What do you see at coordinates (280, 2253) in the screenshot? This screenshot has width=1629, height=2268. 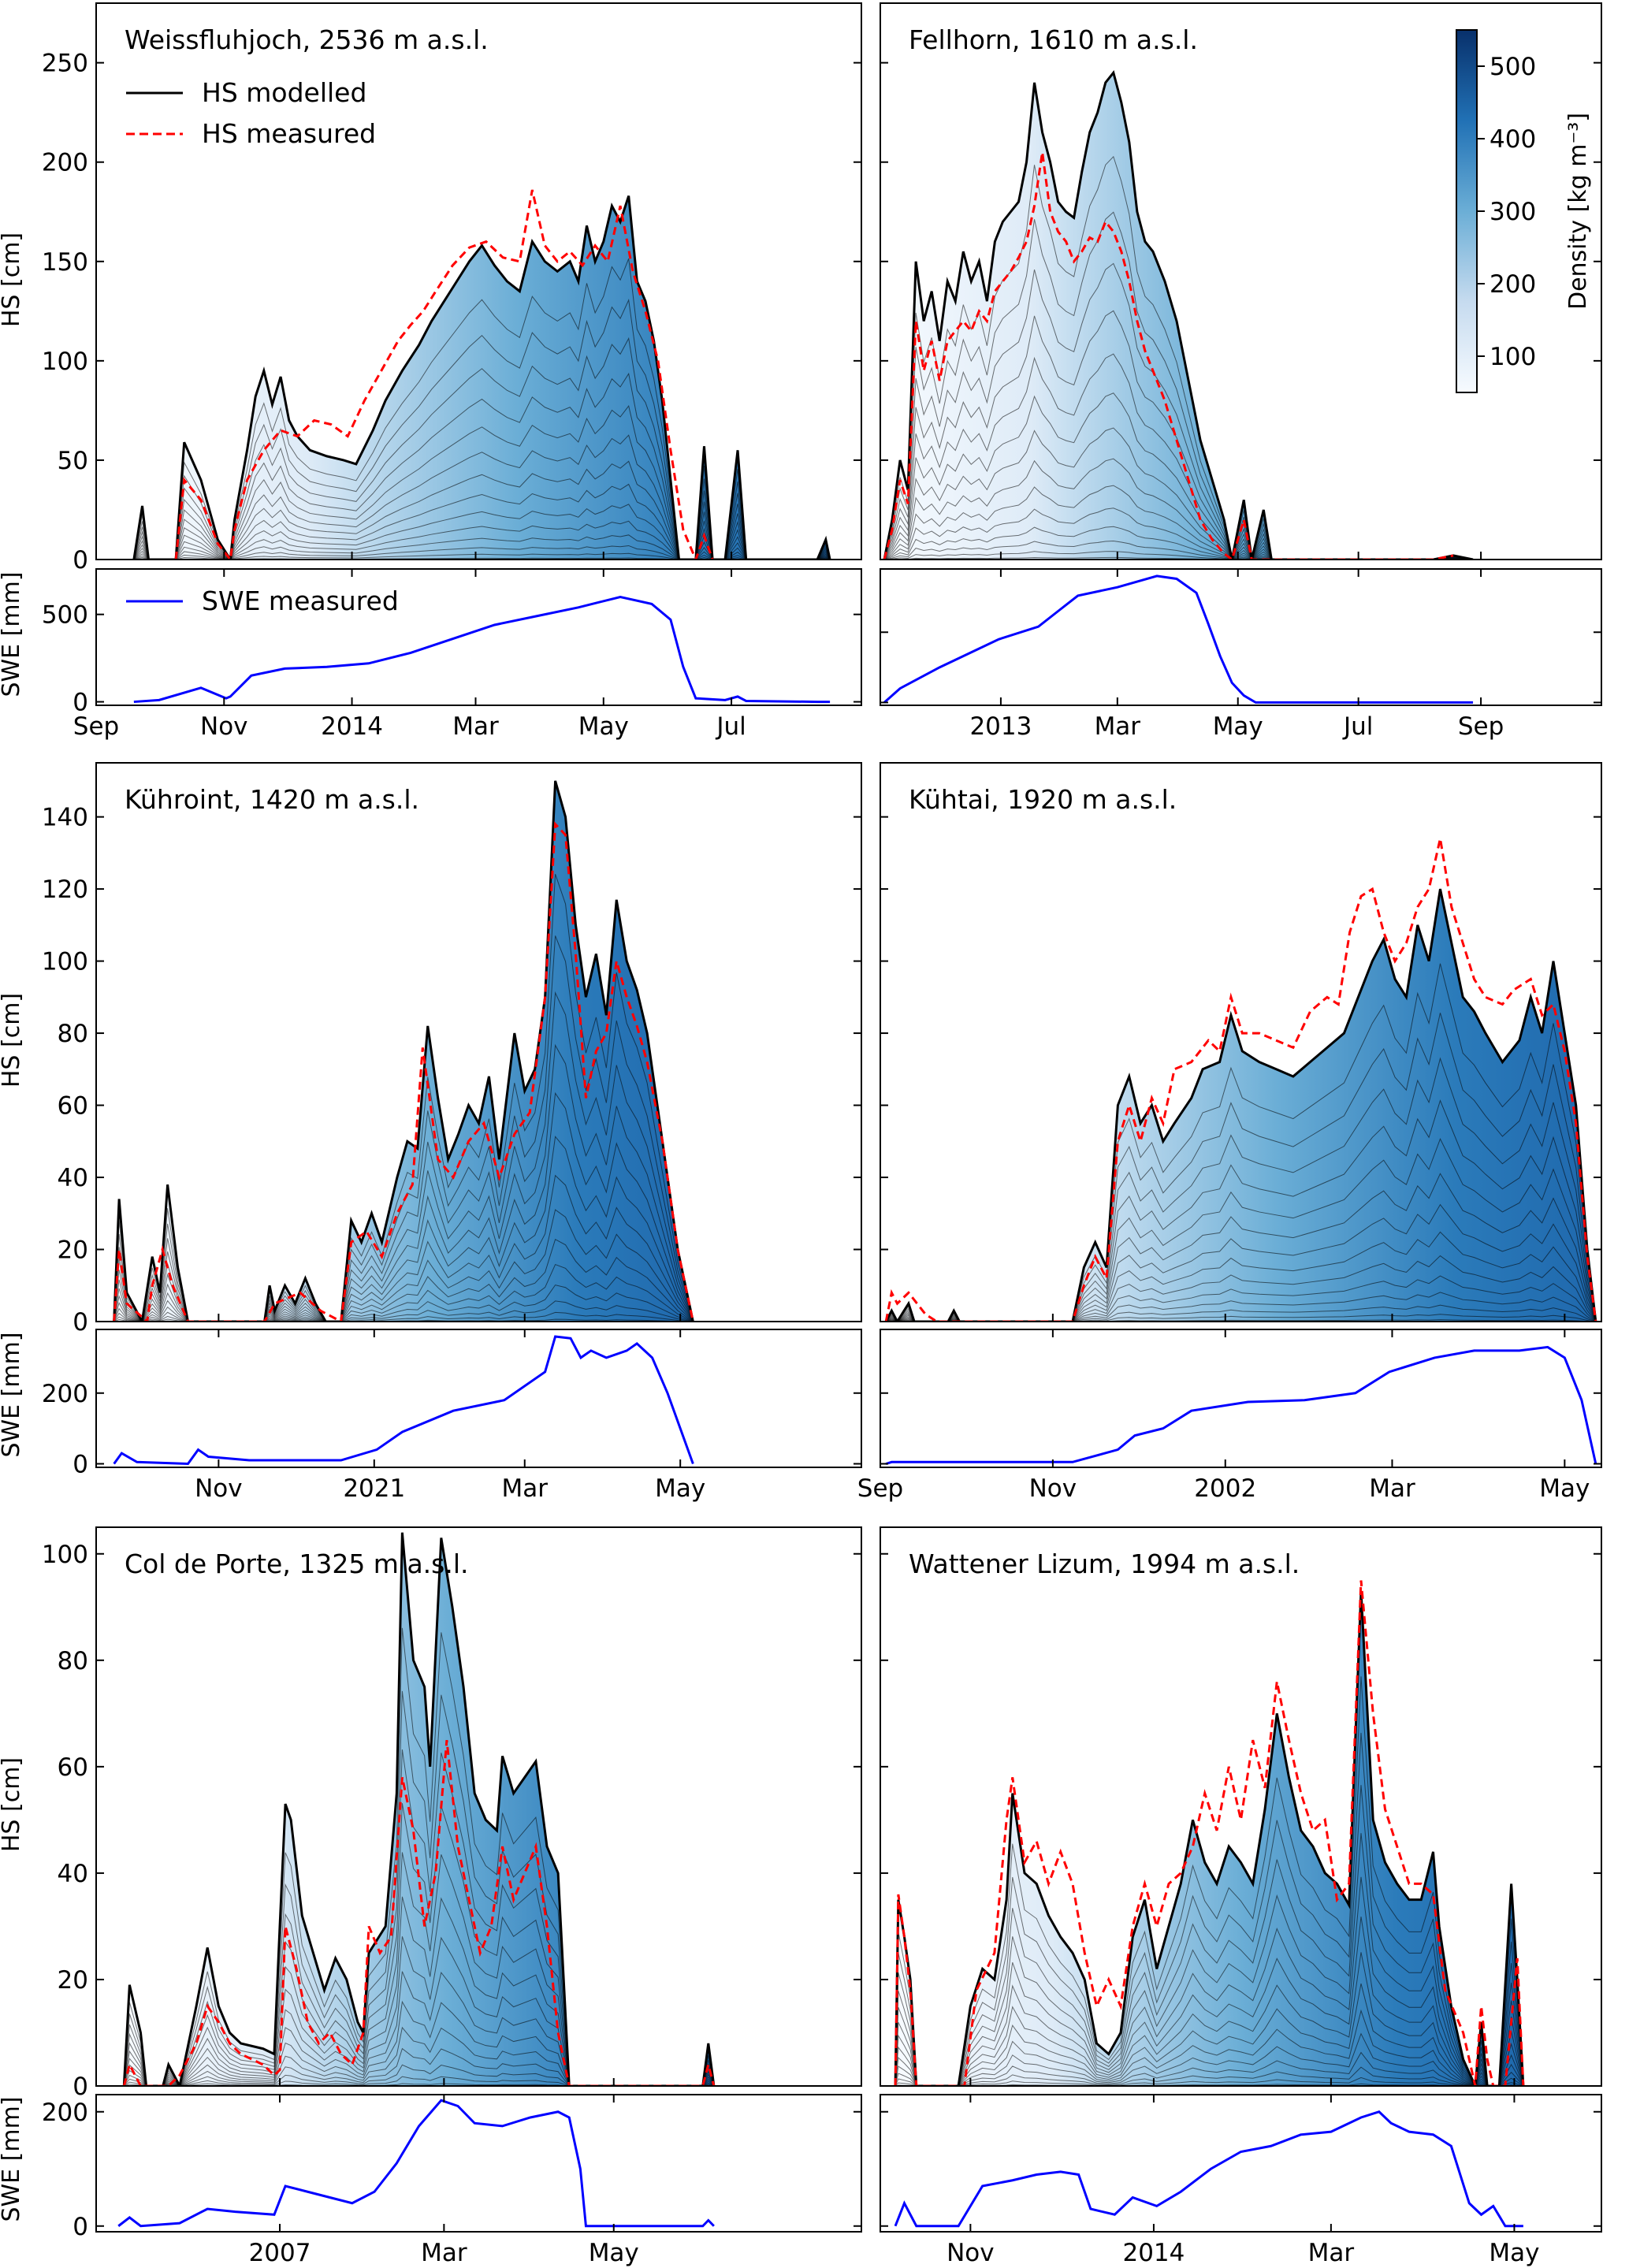 I see `x-tick-label: 2007` at bounding box center [280, 2253].